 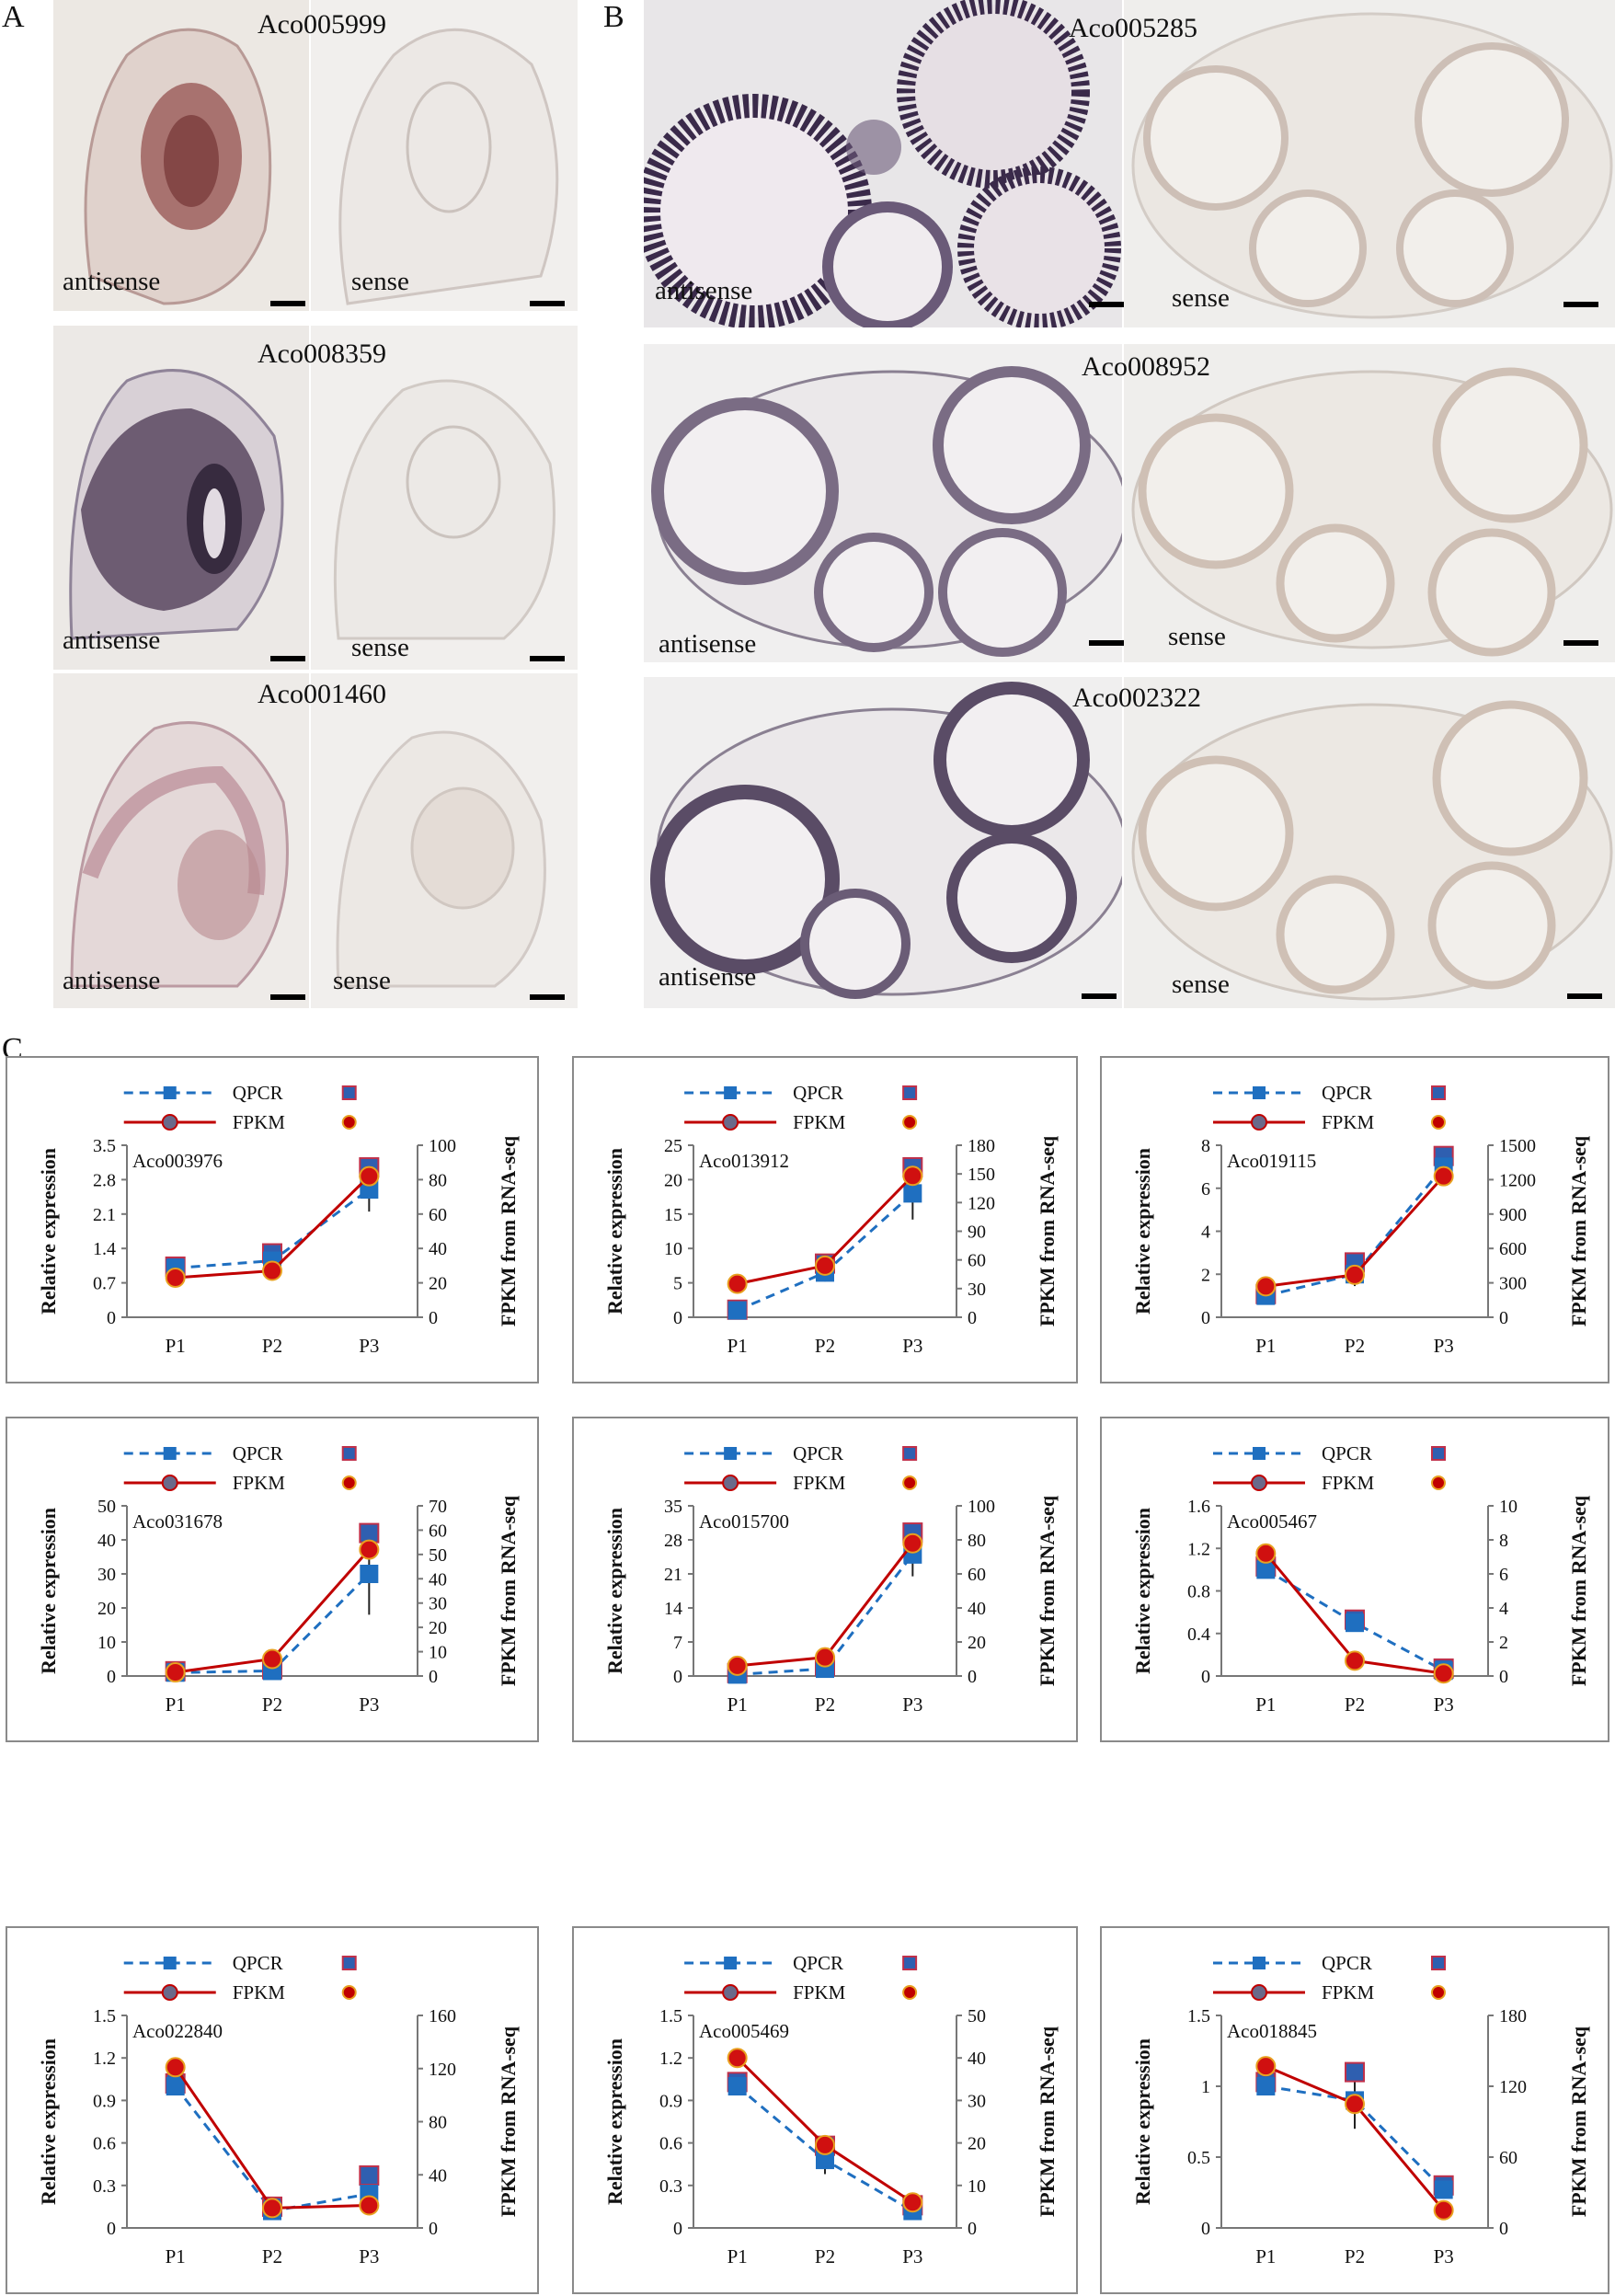 I want to click on y-tick-label-right: 30, so click(x=977, y=2101).